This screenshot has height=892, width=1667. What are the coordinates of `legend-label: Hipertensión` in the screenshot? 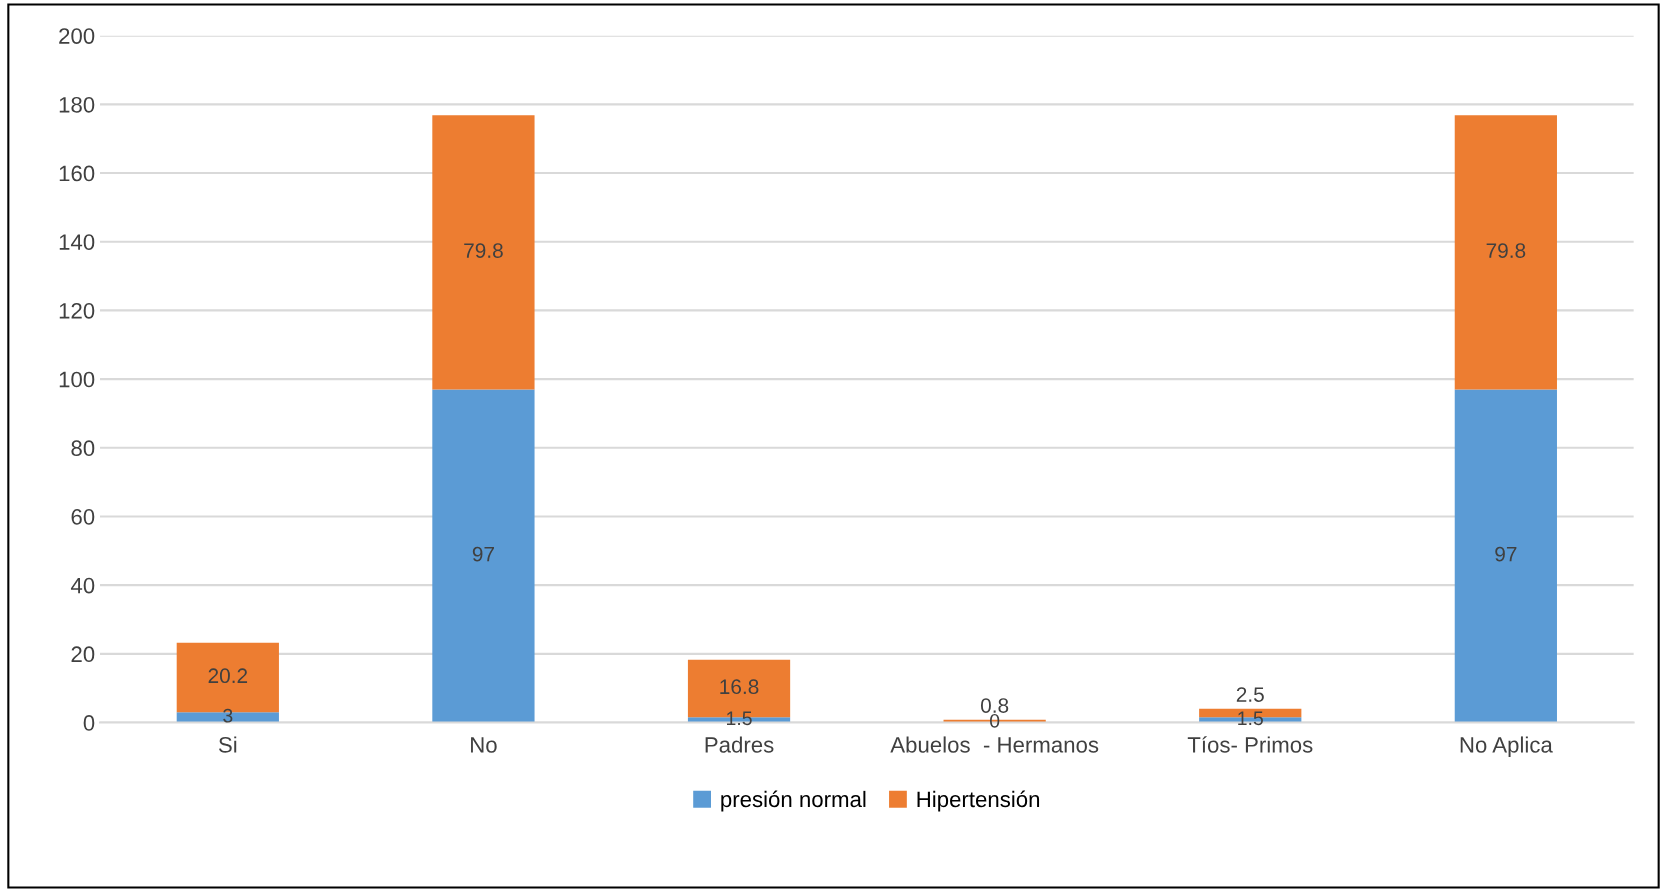 It's located at (978, 801).